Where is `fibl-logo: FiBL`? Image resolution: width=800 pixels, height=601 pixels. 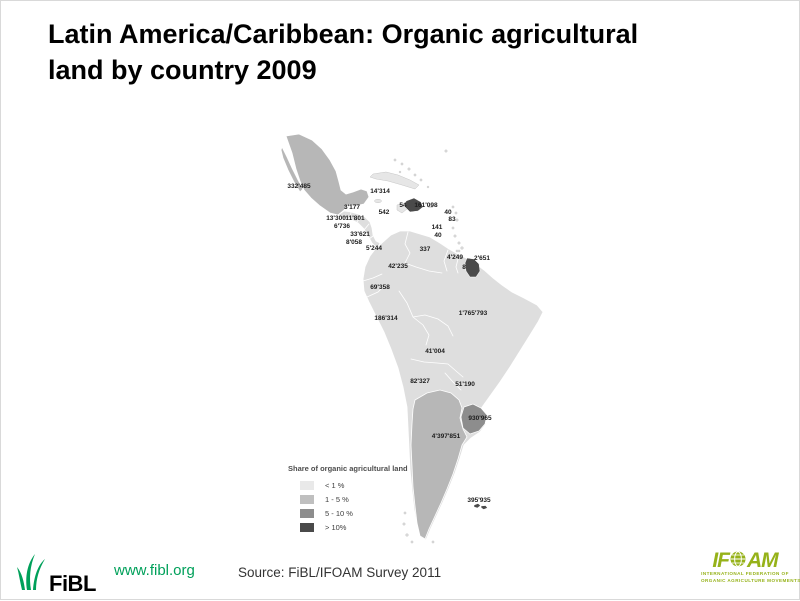
fibl-logo: FiBL is located at coordinates (55, 574).